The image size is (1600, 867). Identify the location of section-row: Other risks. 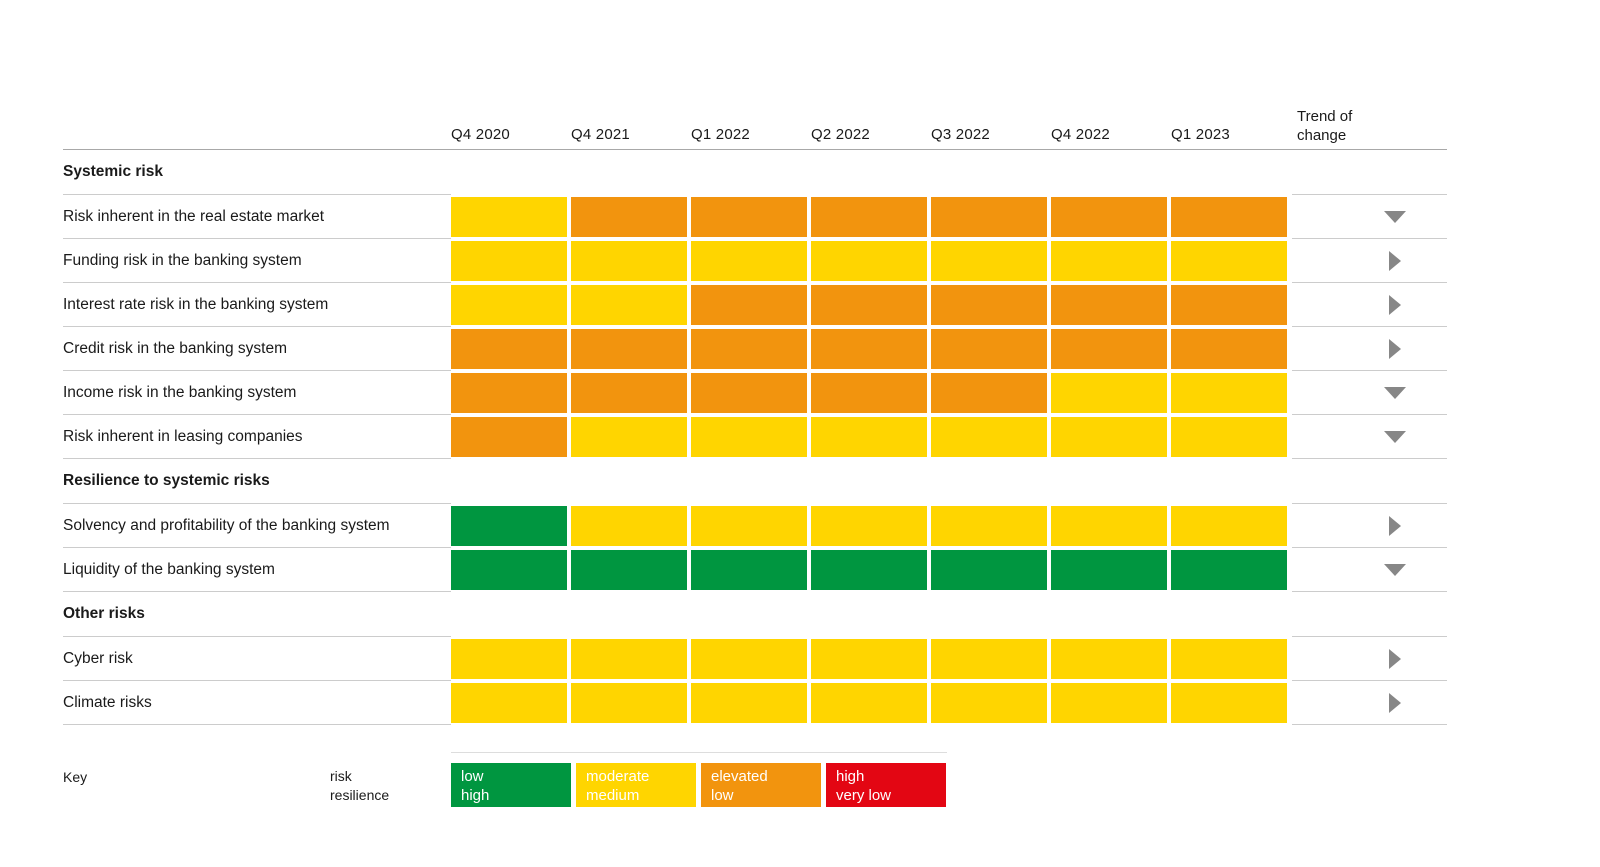
(755, 614).